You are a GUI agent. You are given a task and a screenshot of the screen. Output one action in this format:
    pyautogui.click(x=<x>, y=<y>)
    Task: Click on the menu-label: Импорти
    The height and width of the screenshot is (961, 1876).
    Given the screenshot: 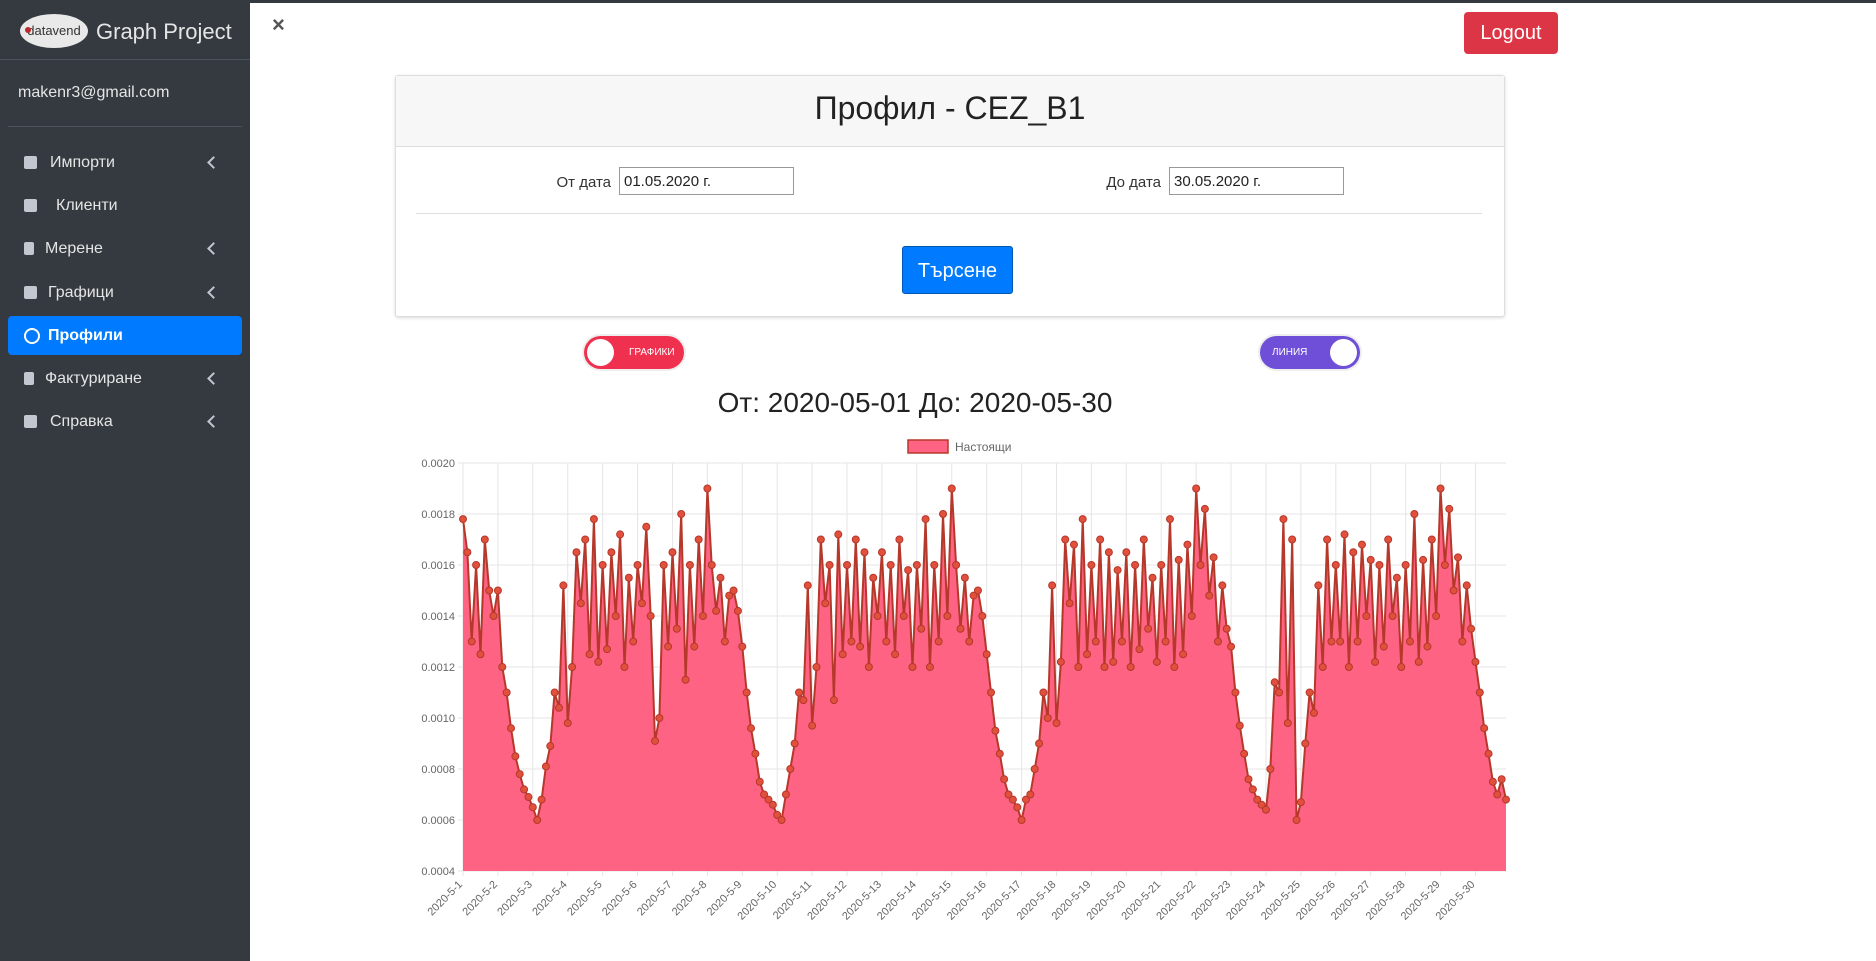 What is the action you would take?
    pyautogui.click(x=82, y=162)
    